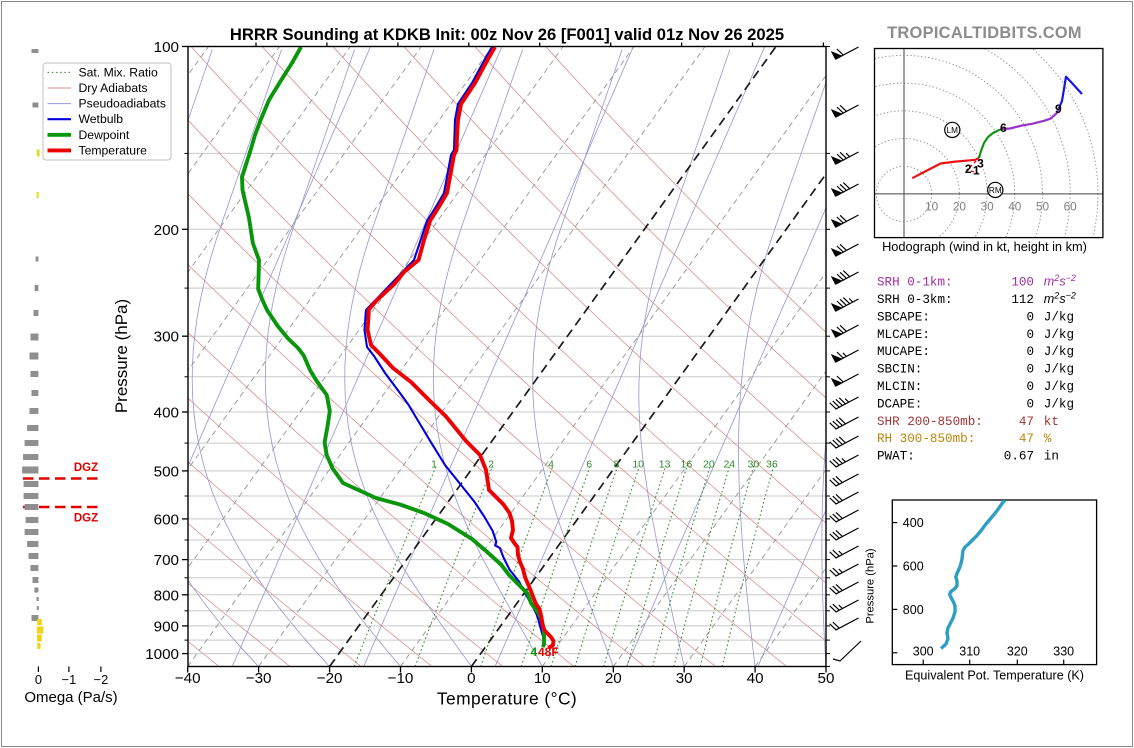 The image size is (1134, 748). I want to click on svg-text: Wetbulb, so click(101, 119).